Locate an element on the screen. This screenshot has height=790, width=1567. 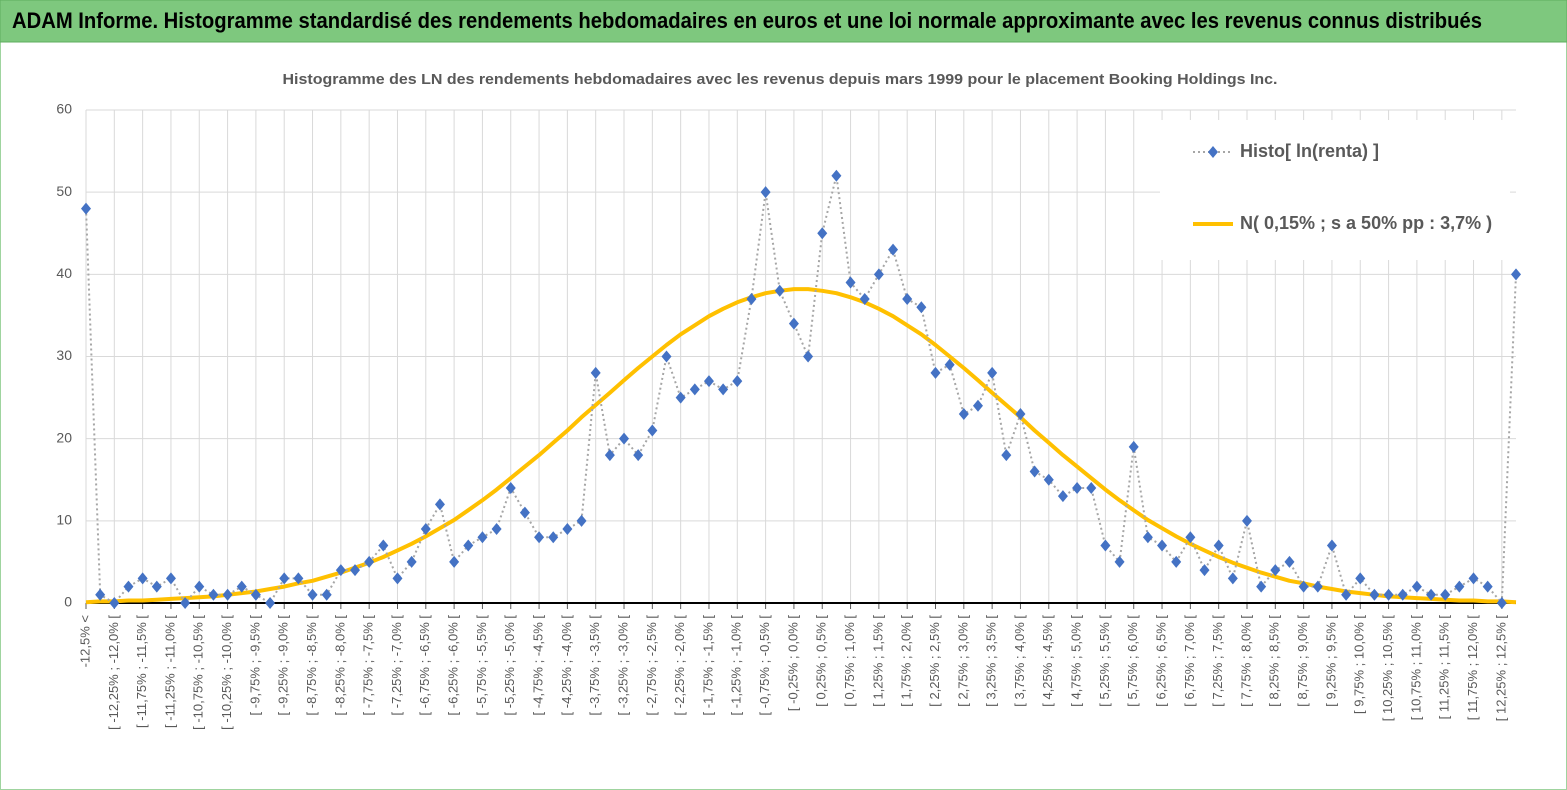
x-tick-label: [ -11,25% ; -11,0% [ is located at coordinates (169, 671).